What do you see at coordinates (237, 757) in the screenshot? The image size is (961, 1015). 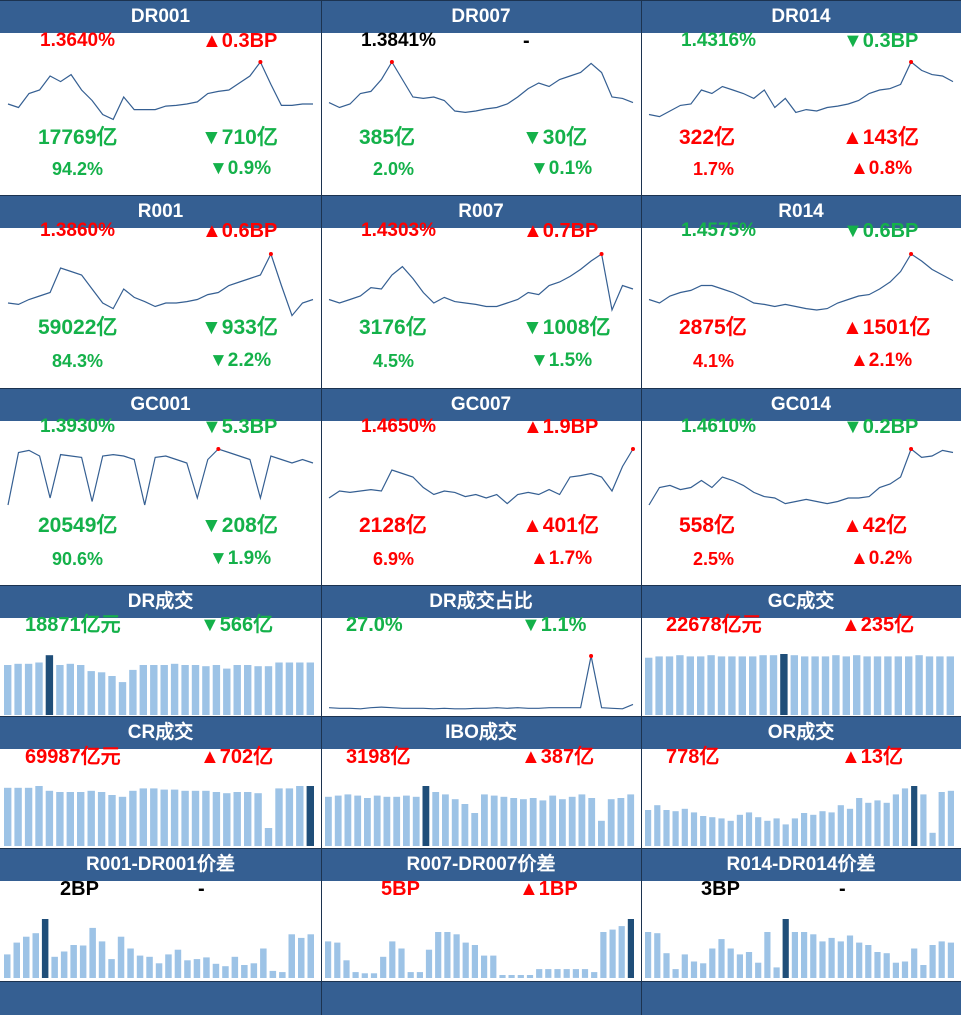 I see `volume-change-value: ▲702亿` at bounding box center [237, 757].